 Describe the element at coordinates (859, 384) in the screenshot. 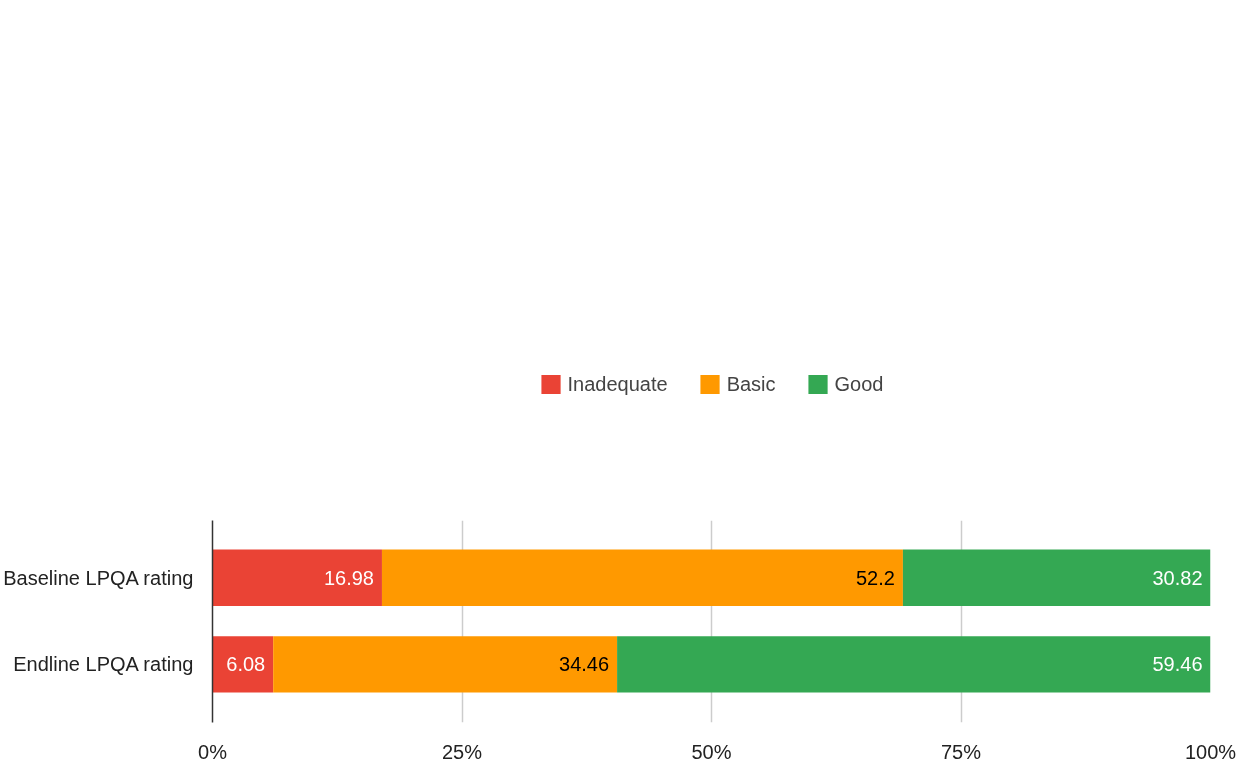

I see `legend-label: Good` at that location.